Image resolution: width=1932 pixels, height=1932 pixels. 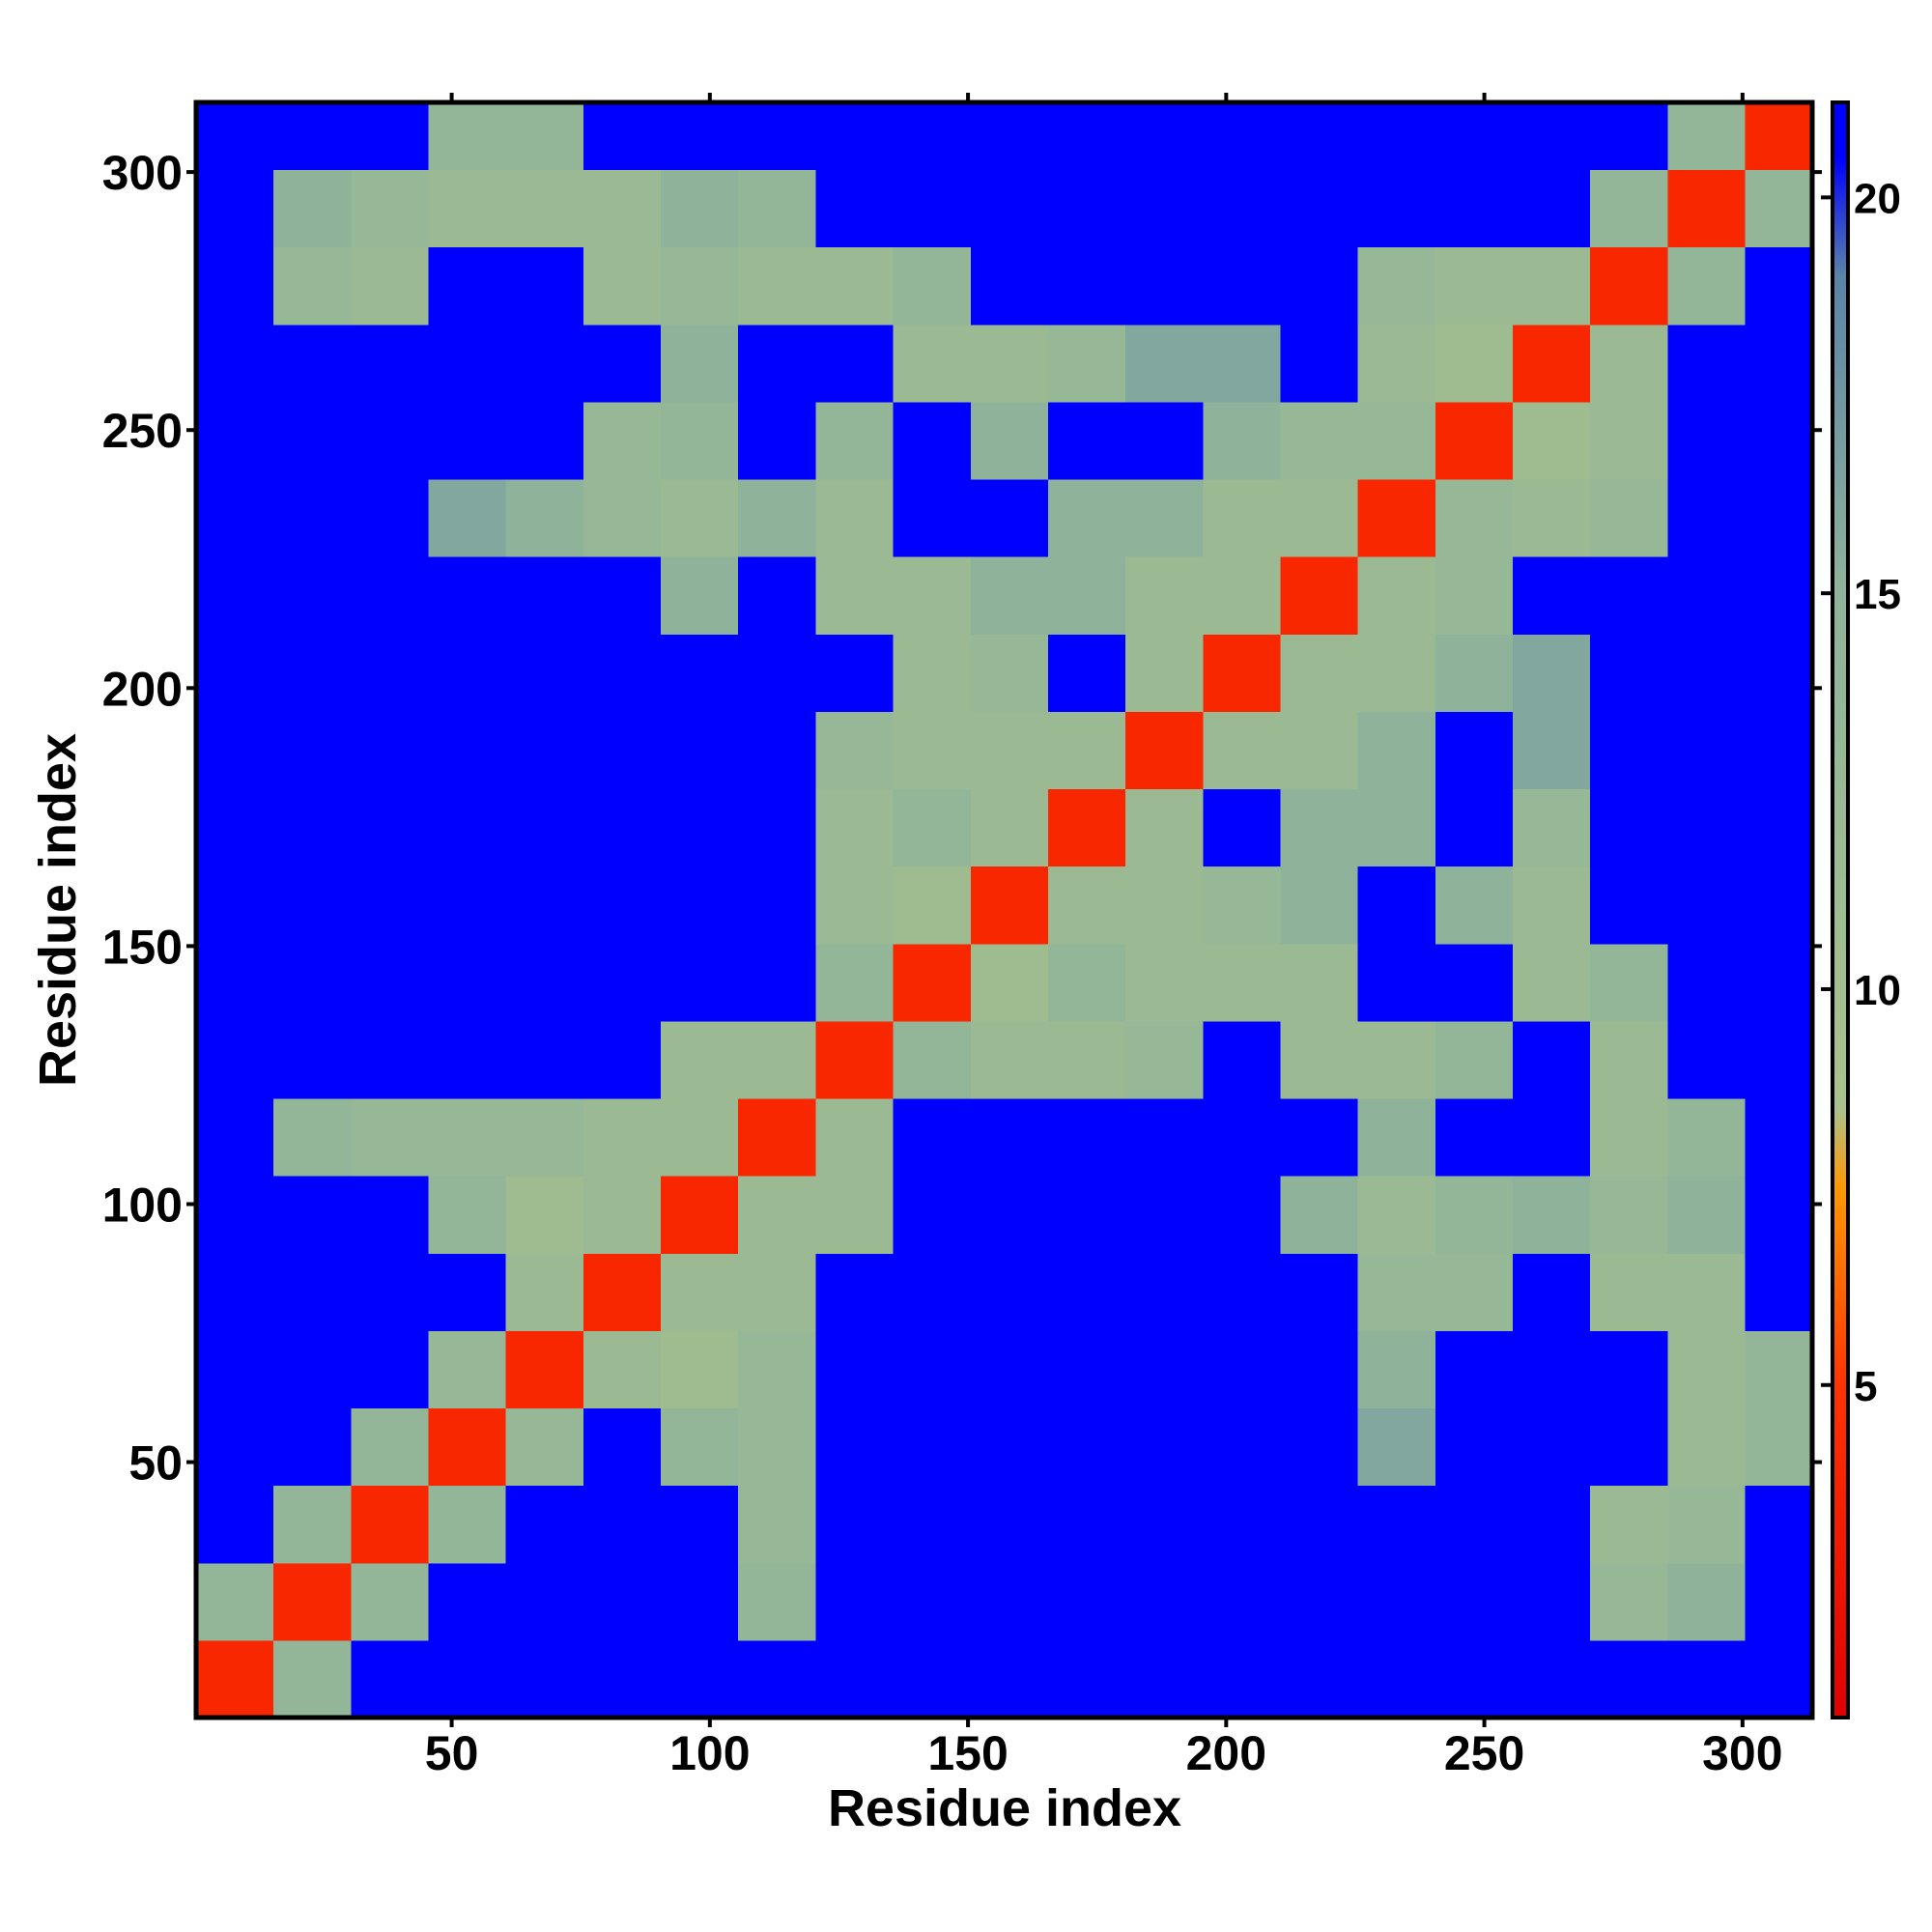 What do you see at coordinates (142, 689) in the screenshot?
I see `y-tick-label: 200` at bounding box center [142, 689].